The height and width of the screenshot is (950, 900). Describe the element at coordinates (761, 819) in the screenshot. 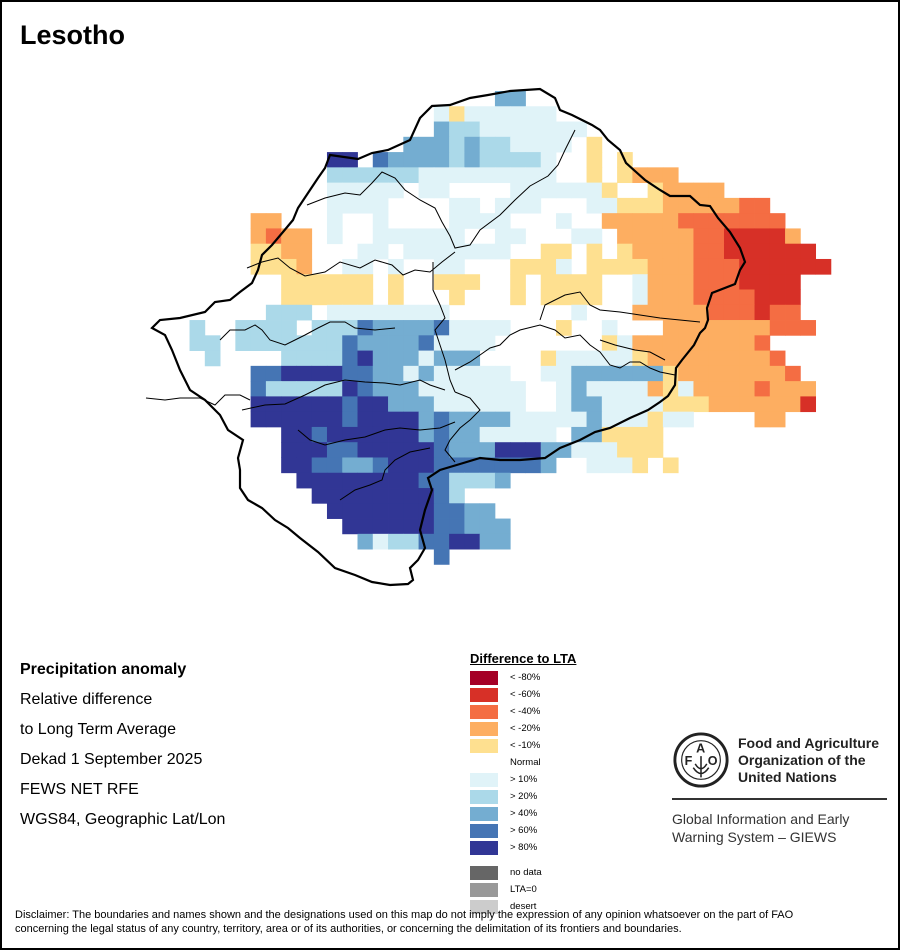

I see `giews-line: Global Information and Early` at that location.